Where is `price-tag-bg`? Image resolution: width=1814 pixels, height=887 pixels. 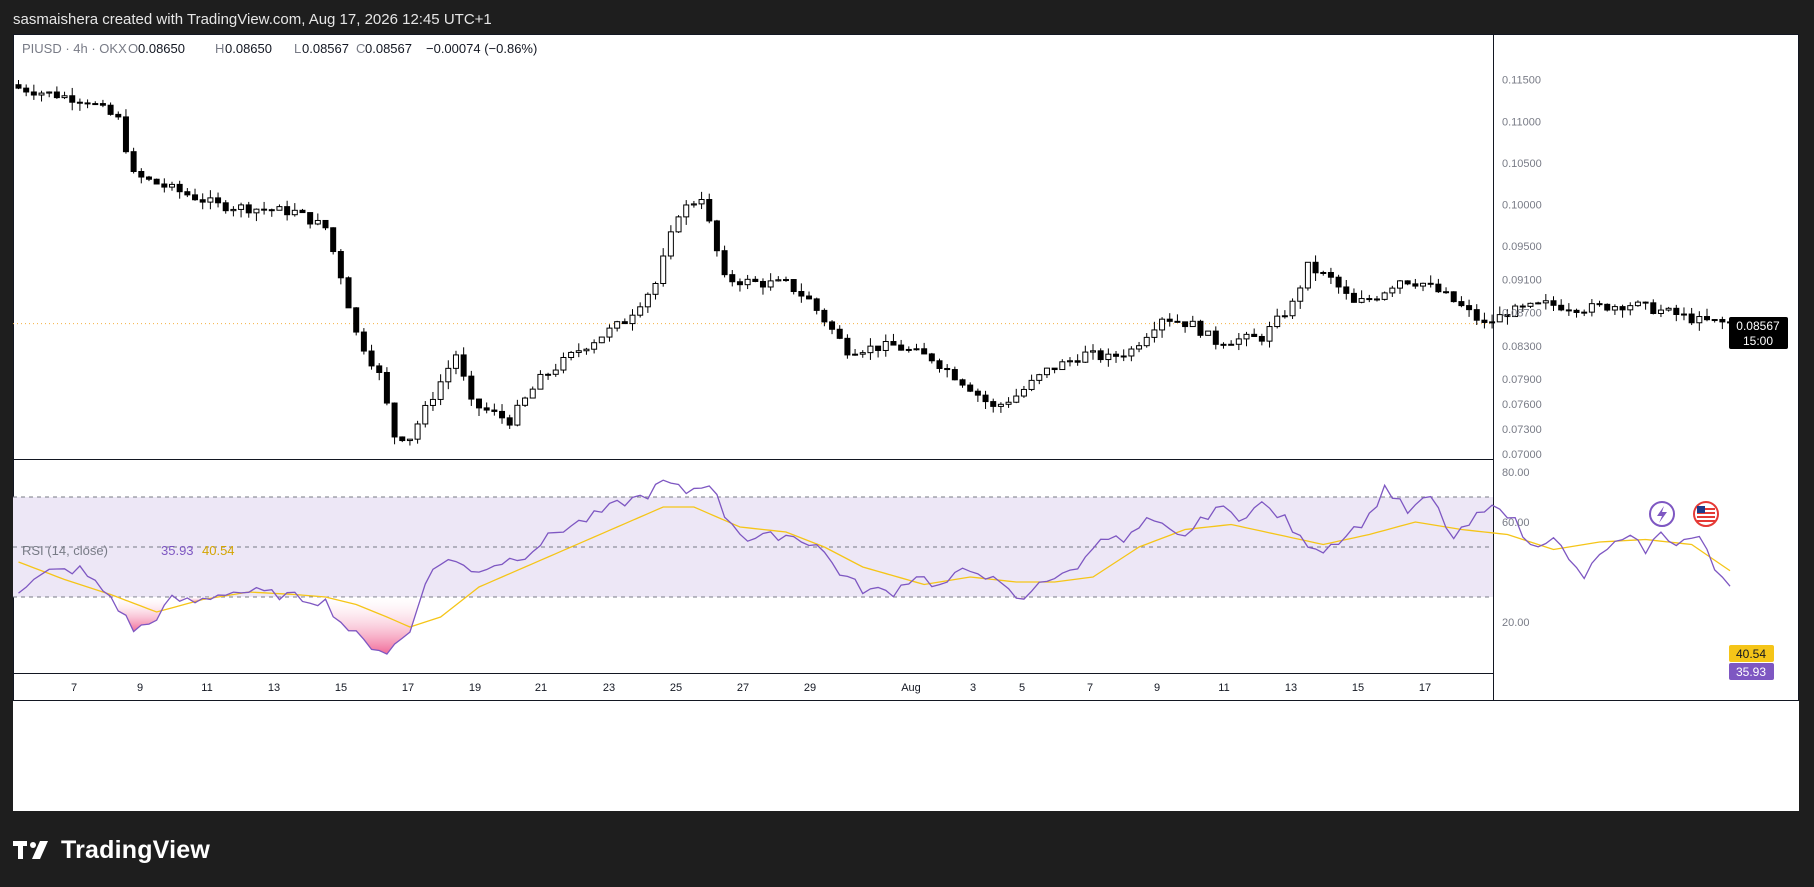 price-tag-bg is located at coordinates (1758, 333).